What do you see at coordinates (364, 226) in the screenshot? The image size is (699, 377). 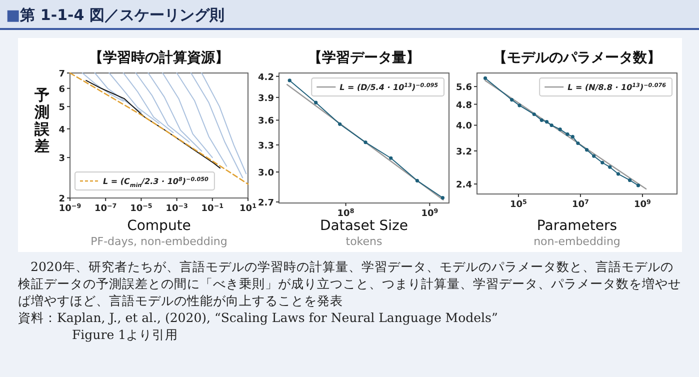 I see `x-axis-title: Dataset Size` at bounding box center [364, 226].